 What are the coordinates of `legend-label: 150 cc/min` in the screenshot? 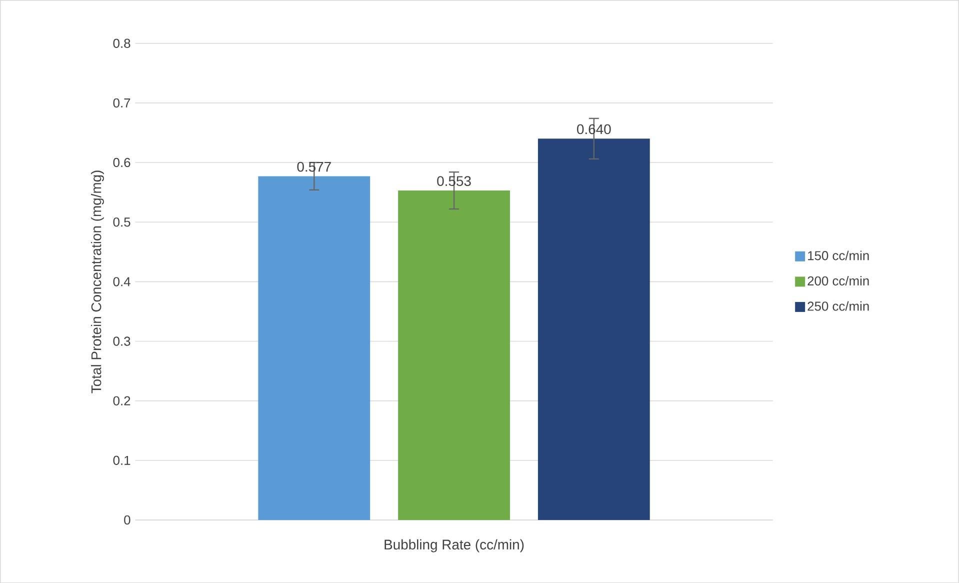 It's located at (838, 255).